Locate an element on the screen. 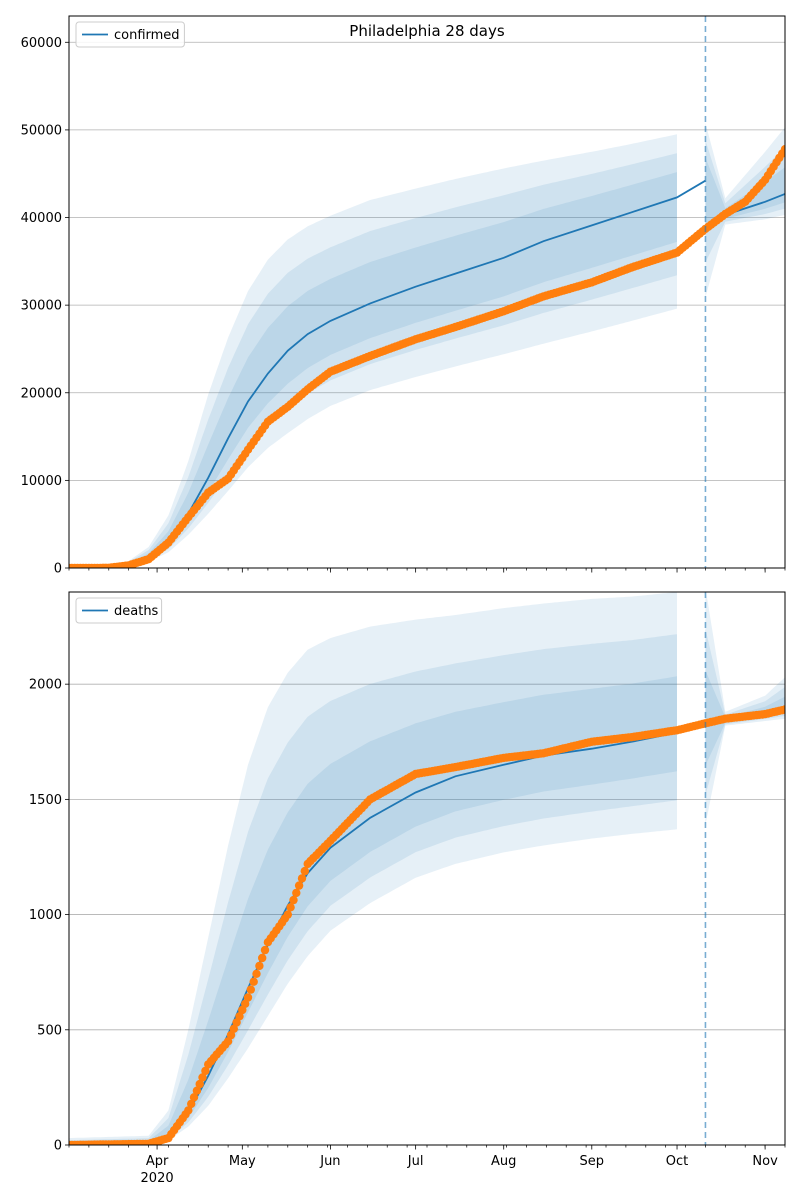 This screenshot has width=800, height=1204. legend-label: confirmed is located at coordinates (147, 35).